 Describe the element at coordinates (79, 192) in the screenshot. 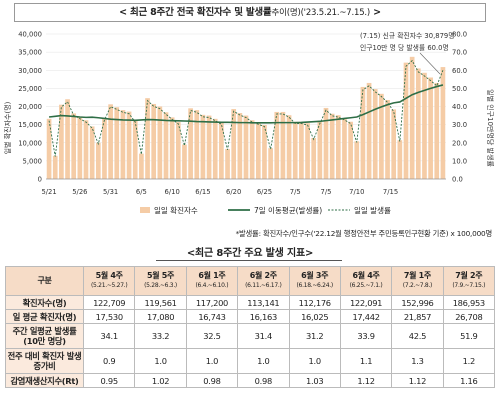

I see `x-tick: 5/26` at that location.